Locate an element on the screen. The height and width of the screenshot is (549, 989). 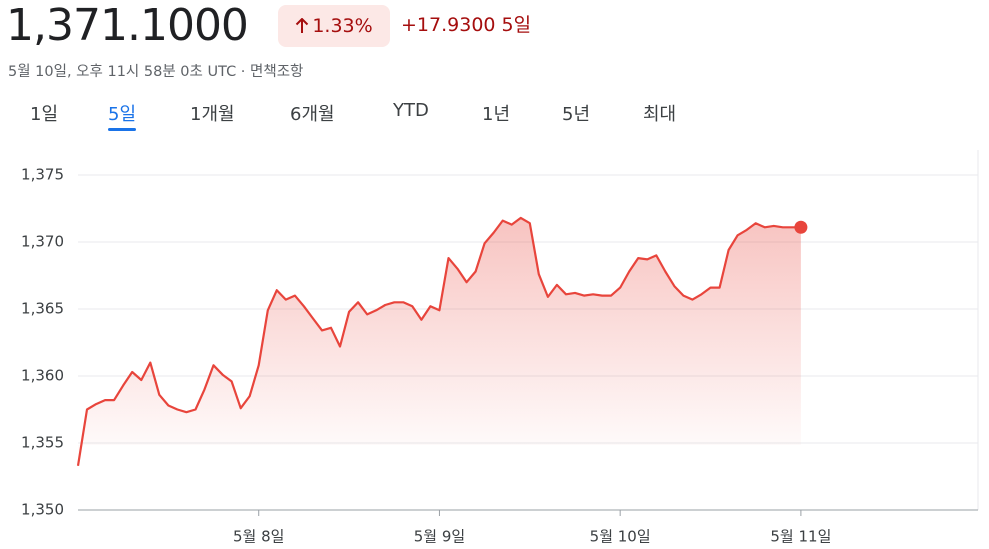
y-tick-label: 1,375 is located at coordinates (42, 175).